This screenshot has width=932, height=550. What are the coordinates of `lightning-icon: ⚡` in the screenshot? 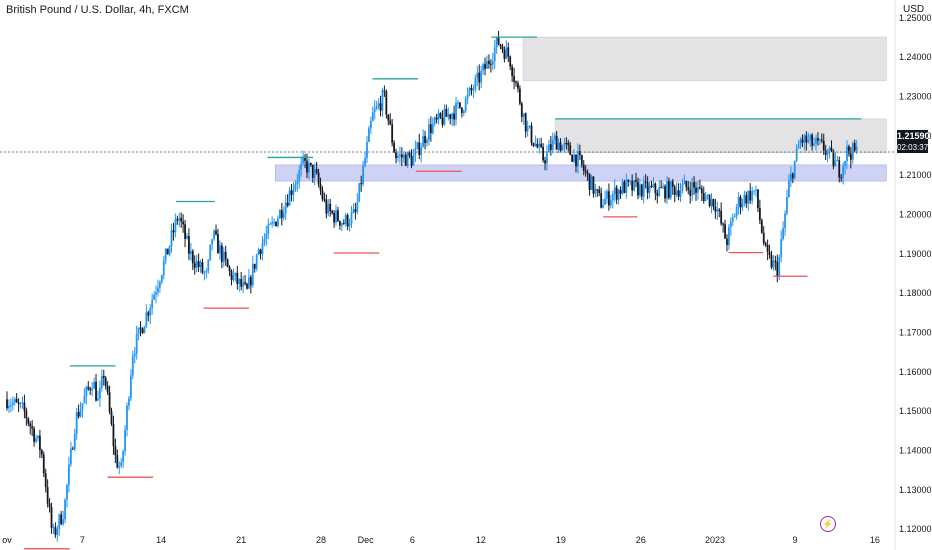 It's located at (828, 524).